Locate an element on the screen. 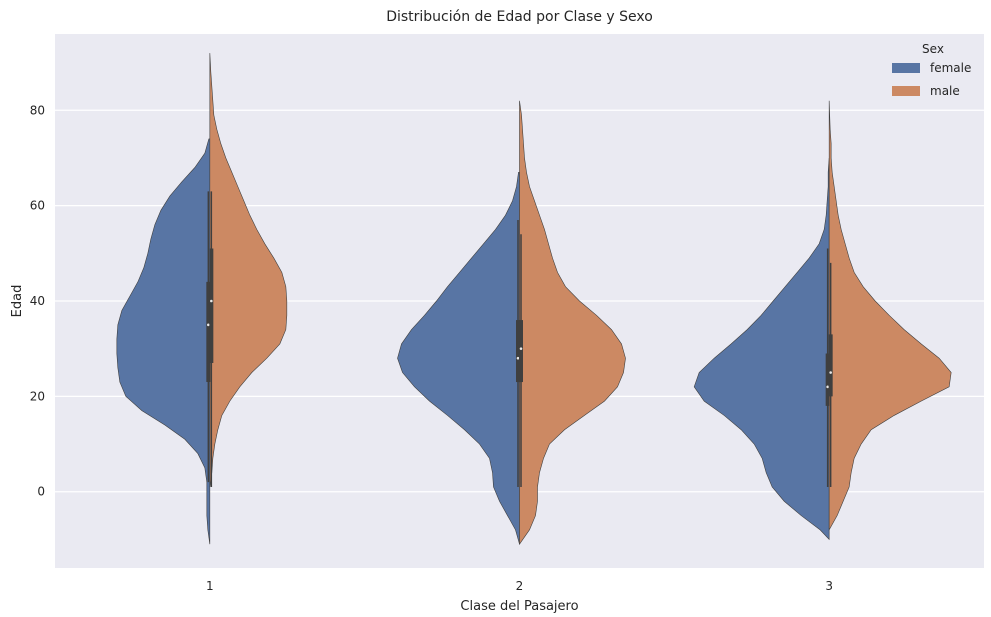 This screenshot has height=617, width=991. y-axis-label: Edad is located at coordinates (17, 301).